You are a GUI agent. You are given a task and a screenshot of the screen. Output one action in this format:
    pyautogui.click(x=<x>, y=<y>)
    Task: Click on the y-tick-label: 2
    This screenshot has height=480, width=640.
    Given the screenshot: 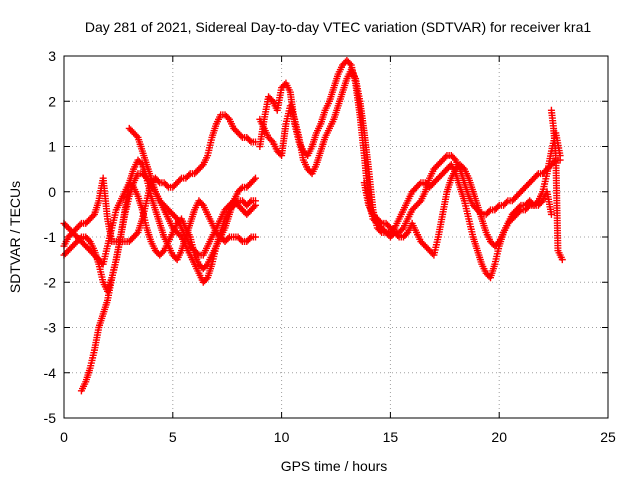 What is the action you would take?
    pyautogui.click(x=52, y=101)
    